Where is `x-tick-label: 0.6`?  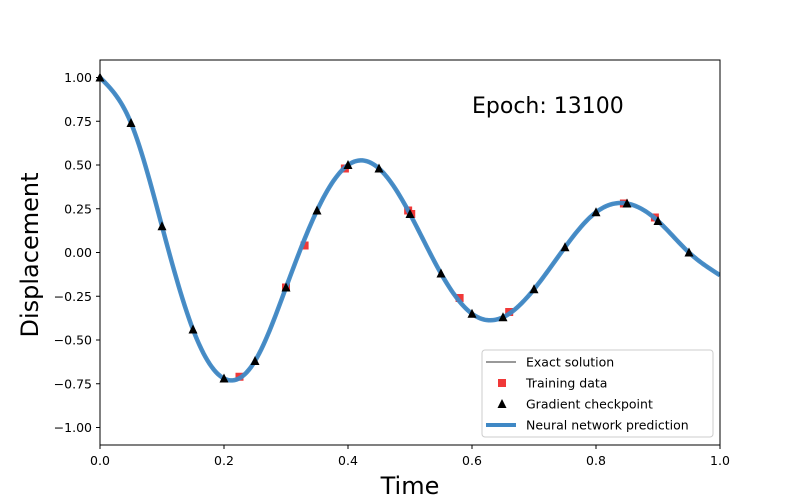
x-tick-label: 0.6 is located at coordinates (472, 460).